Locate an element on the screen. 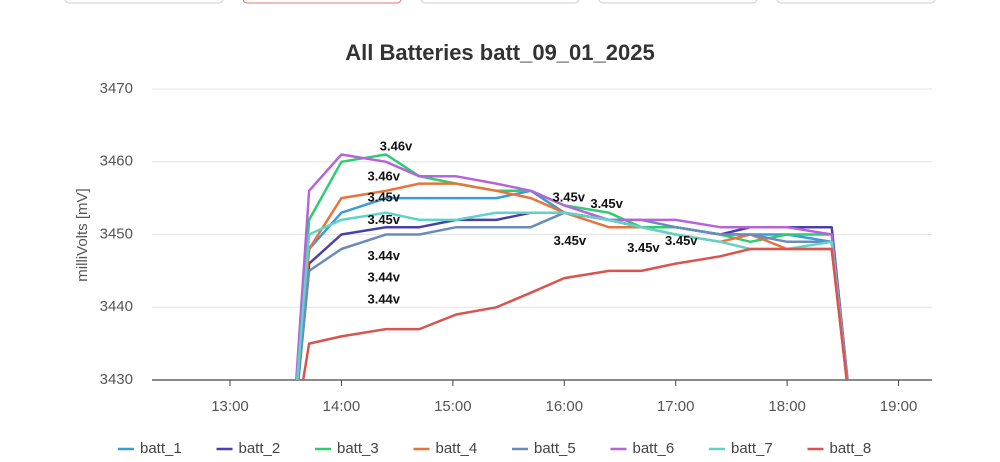 Image resolution: width=1000 pixels, height=462 pixels. y-tick-label: 3450 is located at coordinates (116, 233).